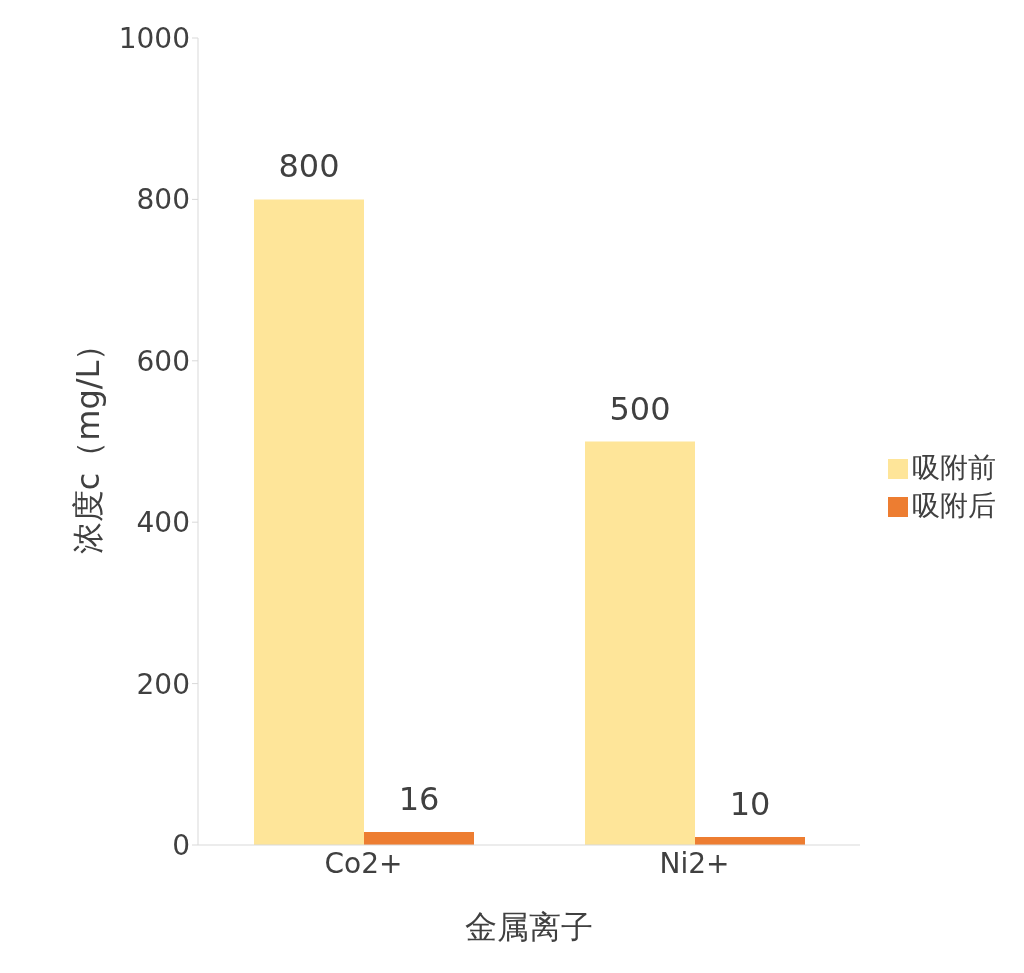 This screenshot has height=973, width=1024. I want to click on data-label: 16, so click(419, 799).